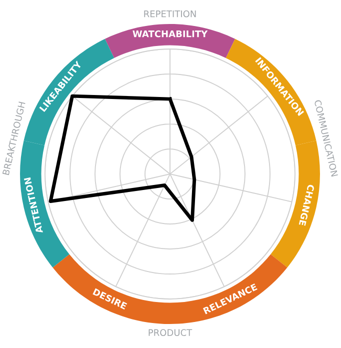 This screenshot has width=341, height=348. I want to click on spoke-label: WATCHABILITY, so click(170, 34).